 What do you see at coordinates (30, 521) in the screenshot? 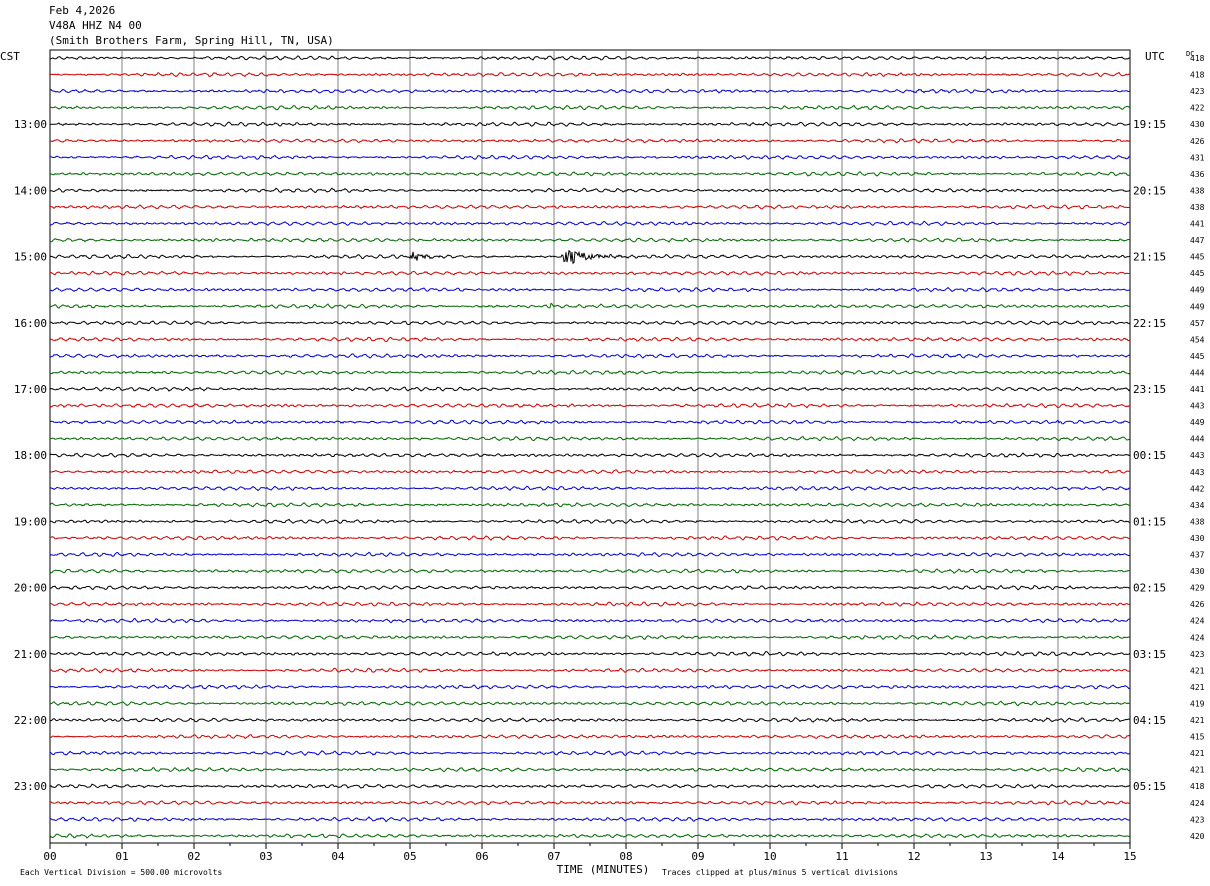
I see `cst-hour-label: 19:00` at bounding box center [30, 521].